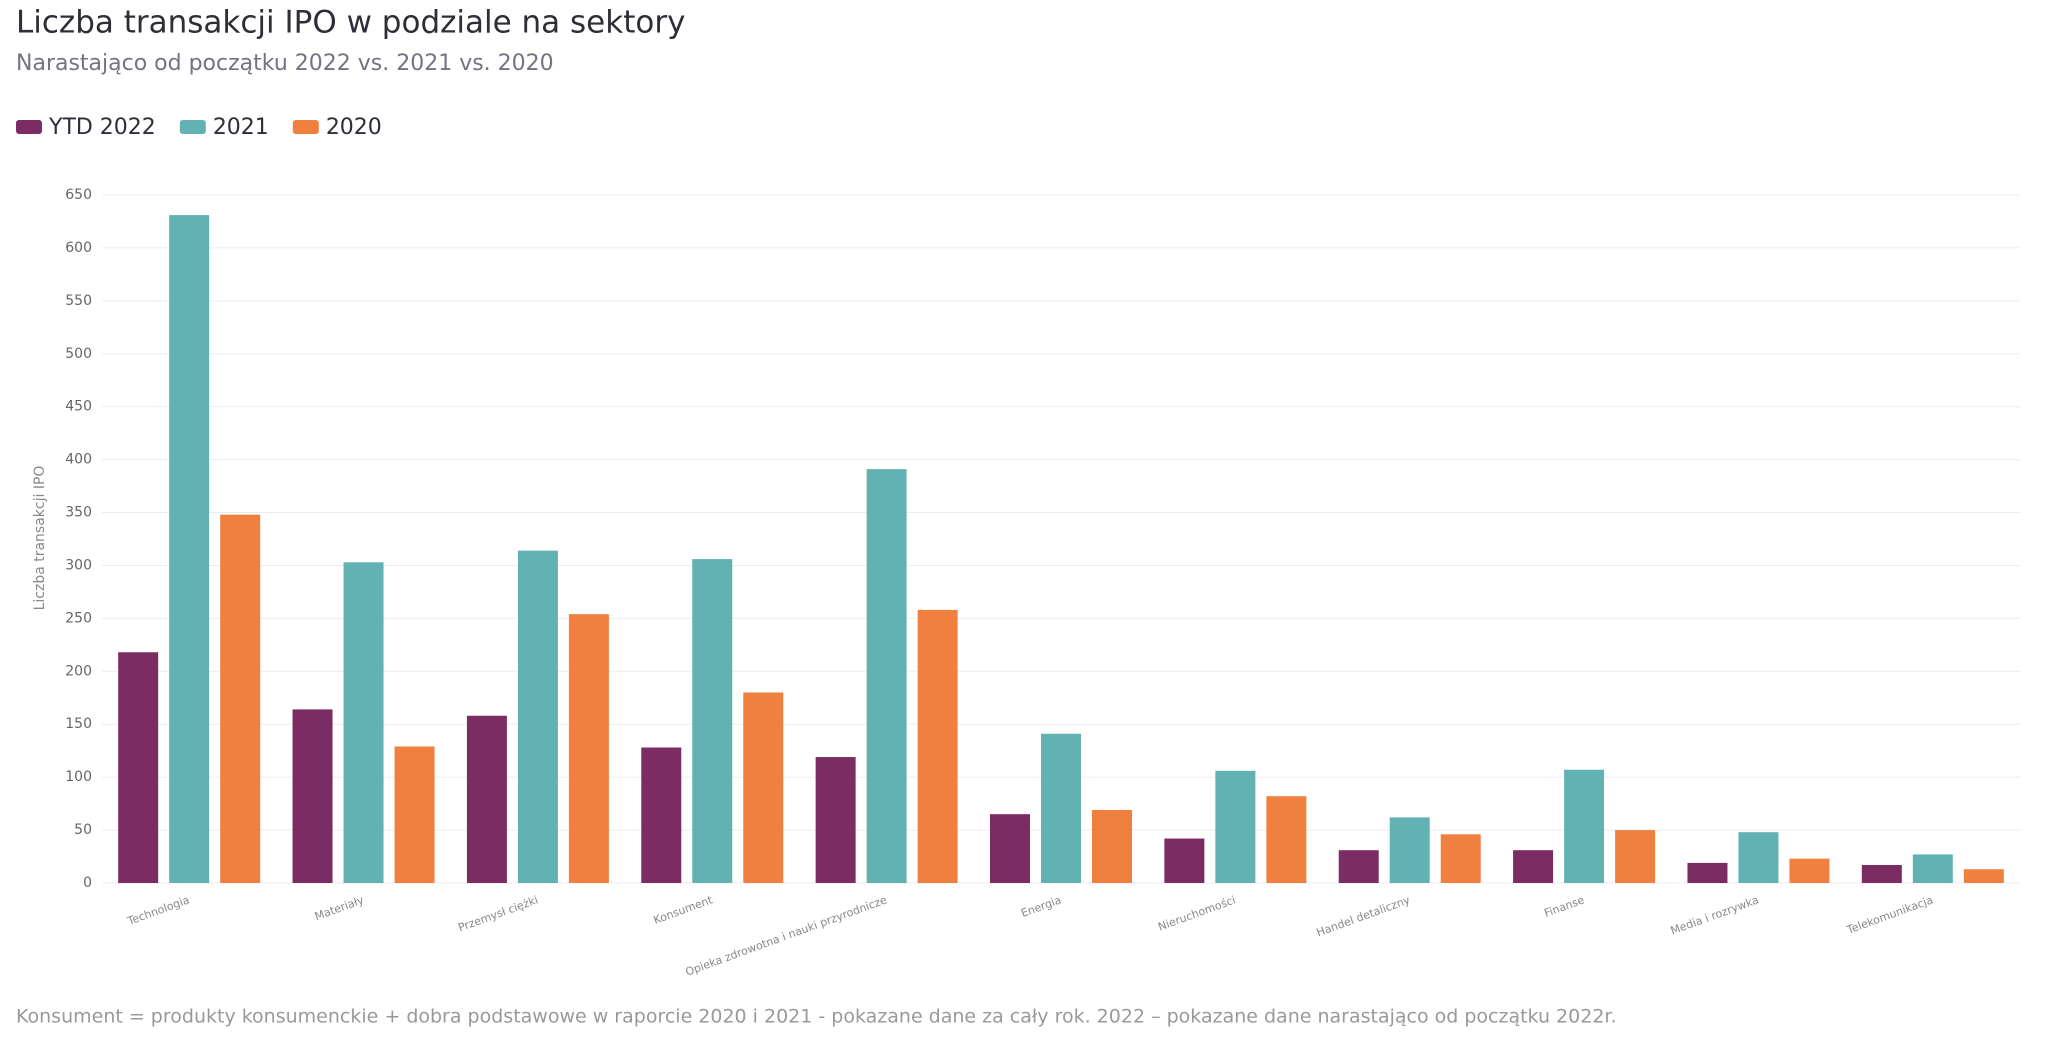  Describe the element at coordinates (683, 910) in the screenshot. I see `x-tick-label: Konsument` at that location.